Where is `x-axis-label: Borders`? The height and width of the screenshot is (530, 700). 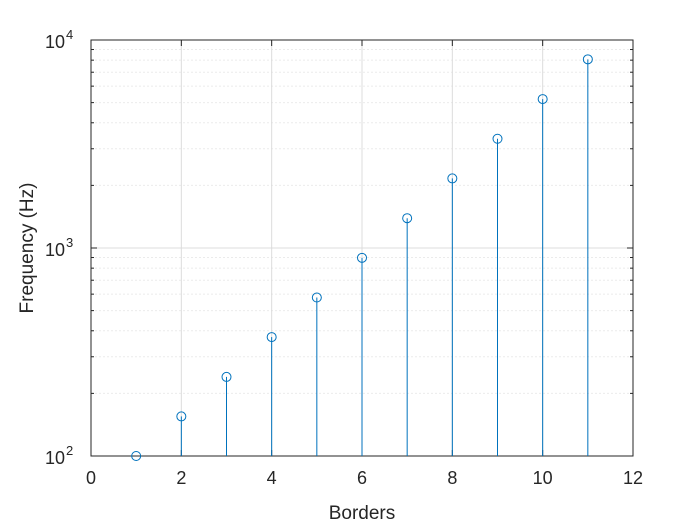 x-axis-label: Borders is located at coordinates (362, 513).